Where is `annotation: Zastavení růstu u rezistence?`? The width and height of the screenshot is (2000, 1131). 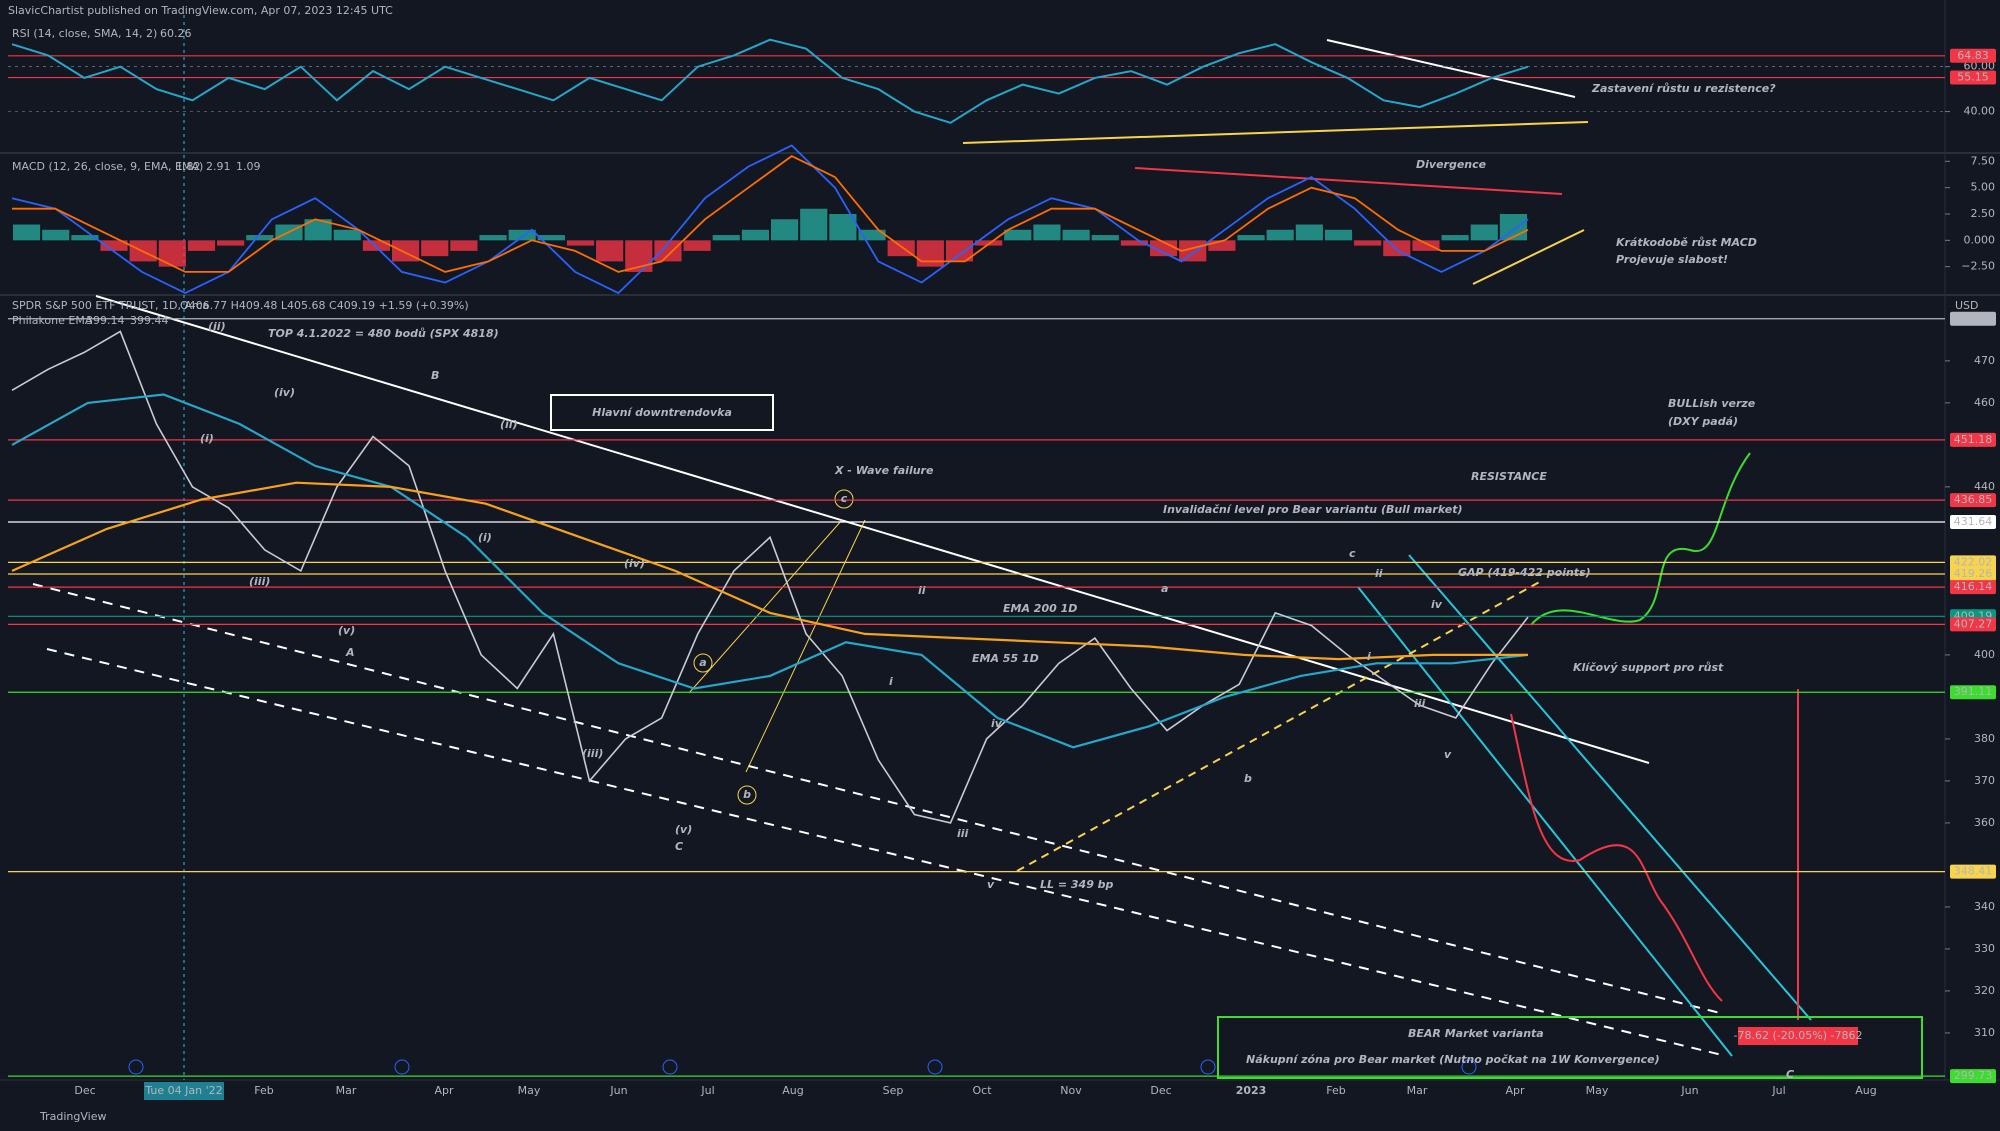 annotation: Zastavení růstu u rezistence? is located at coordinates (1683, 88).